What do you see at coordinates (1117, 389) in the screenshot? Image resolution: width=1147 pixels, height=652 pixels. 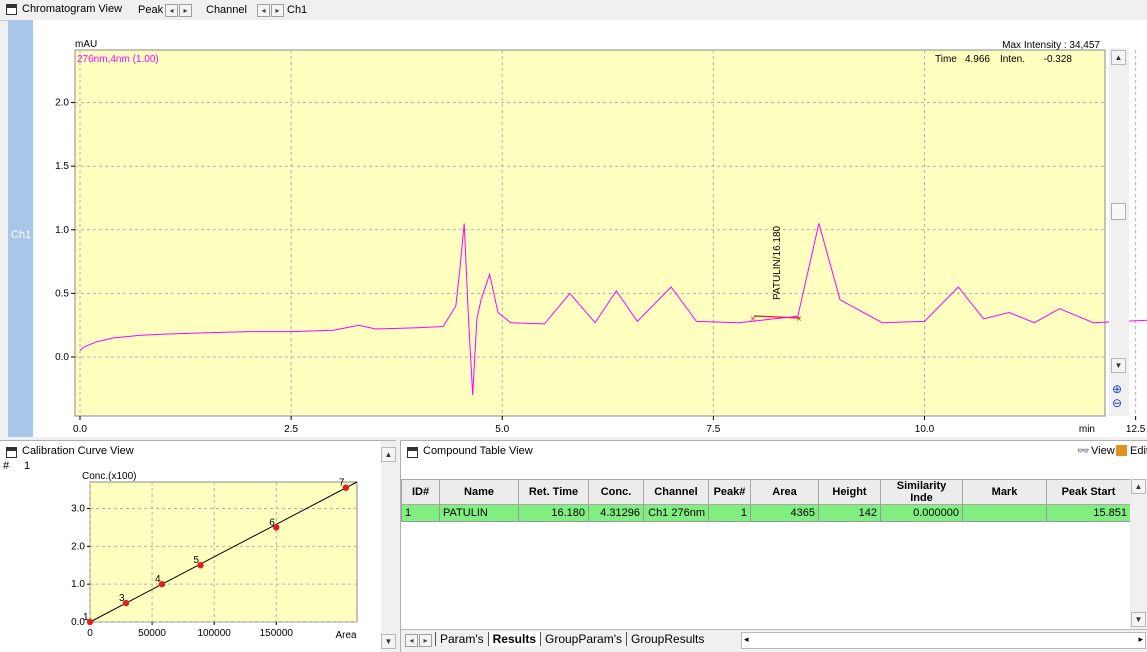 I see `zoom-in-icon: ⊕` at bounding box center [1117, 389].